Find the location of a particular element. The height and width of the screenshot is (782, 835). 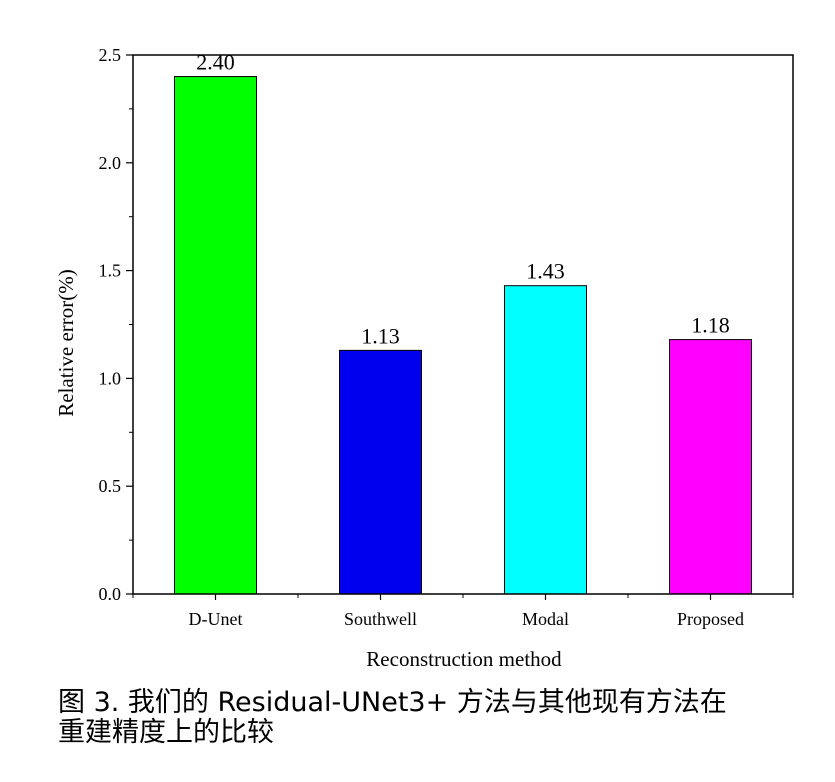

bar-value-label: 2.40 is located at coordinates (215, 62).